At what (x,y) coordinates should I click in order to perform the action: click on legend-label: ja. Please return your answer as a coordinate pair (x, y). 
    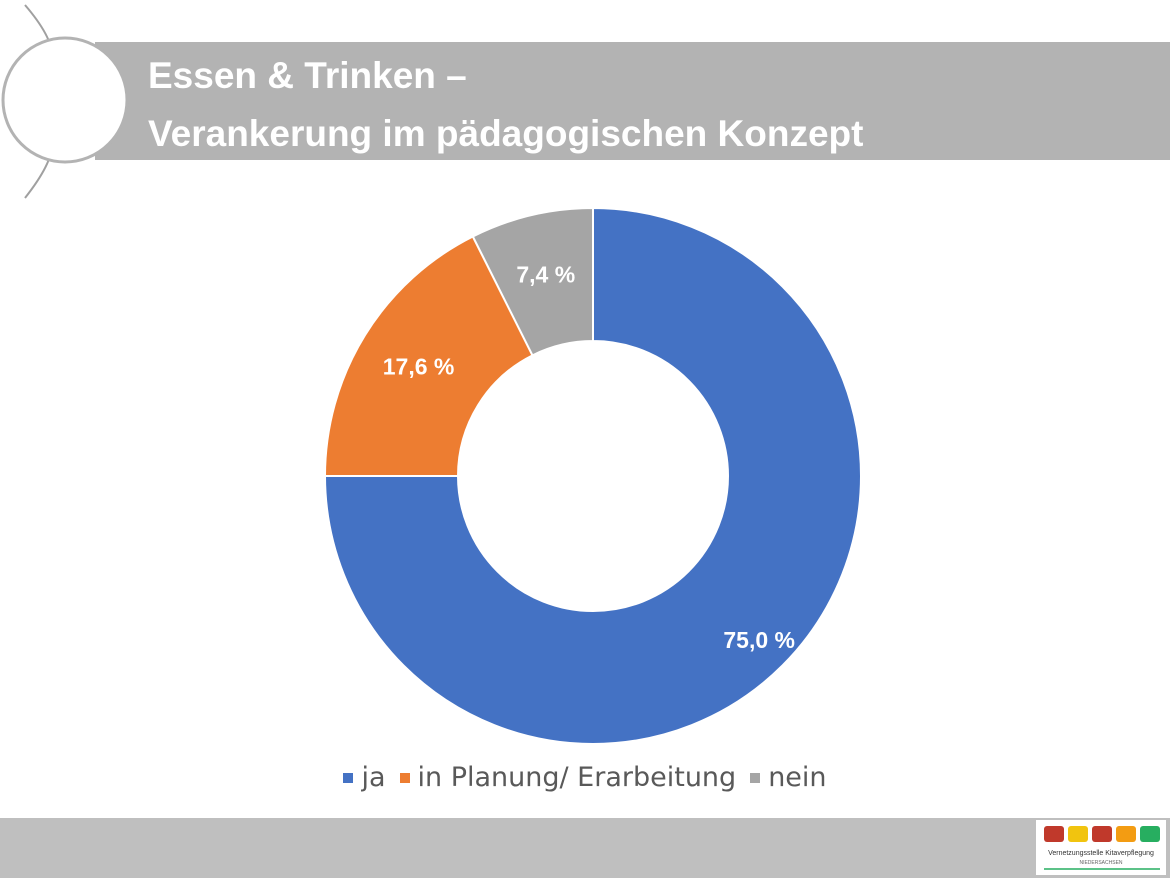
    Looking at the image, I should click on (373, 777).